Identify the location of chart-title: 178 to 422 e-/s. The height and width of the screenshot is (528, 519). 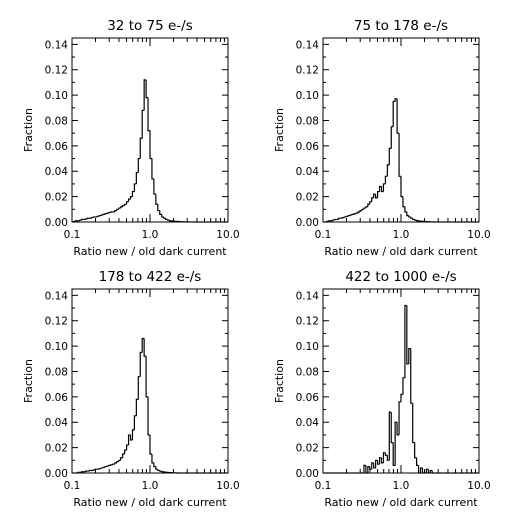
(150, 277).